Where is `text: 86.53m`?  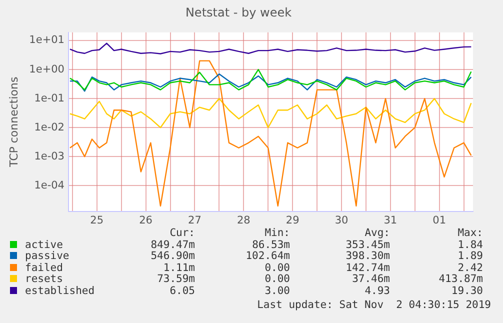 text: 86.53m is located at coordinates (270, 244).